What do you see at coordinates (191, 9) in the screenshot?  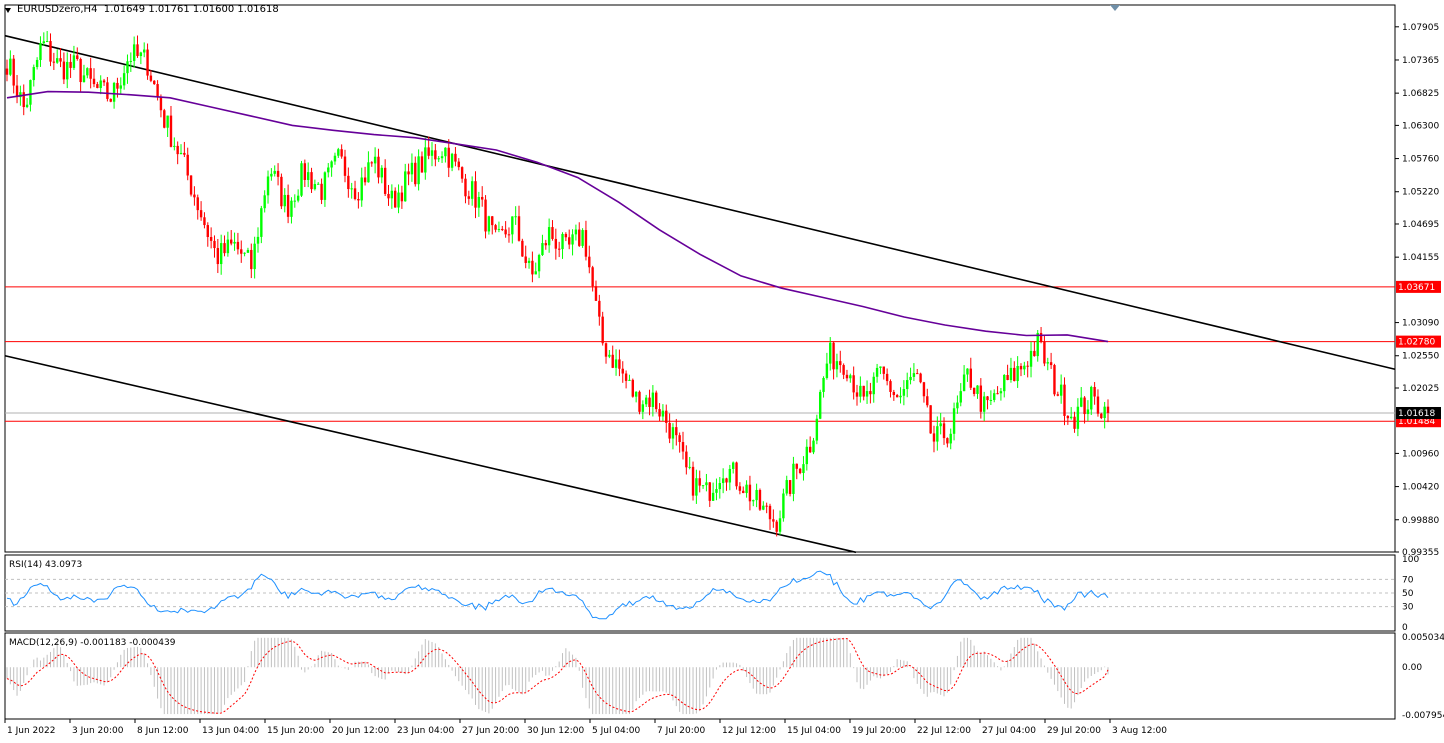 I see `ohlc-values: 1.01649 1.01761 1.01600 1.01618` at bounding box center [191, 9].